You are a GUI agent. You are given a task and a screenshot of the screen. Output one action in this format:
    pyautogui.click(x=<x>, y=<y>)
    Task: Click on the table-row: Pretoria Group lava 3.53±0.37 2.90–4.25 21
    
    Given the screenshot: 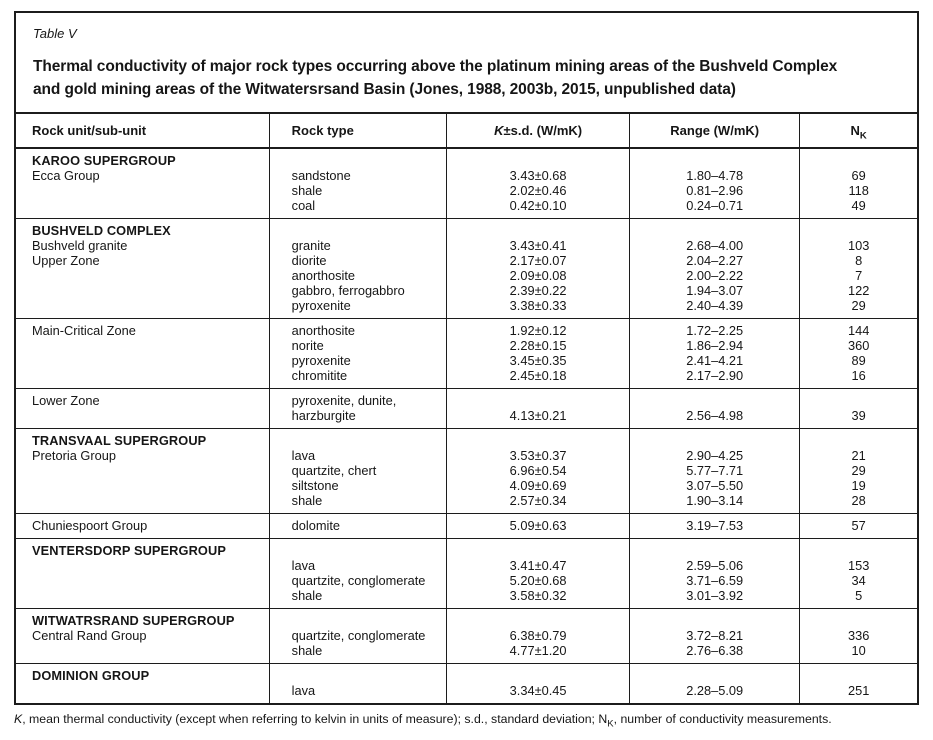 What is the action you would take?
    pyautogui.click(x=466, y=455)
    